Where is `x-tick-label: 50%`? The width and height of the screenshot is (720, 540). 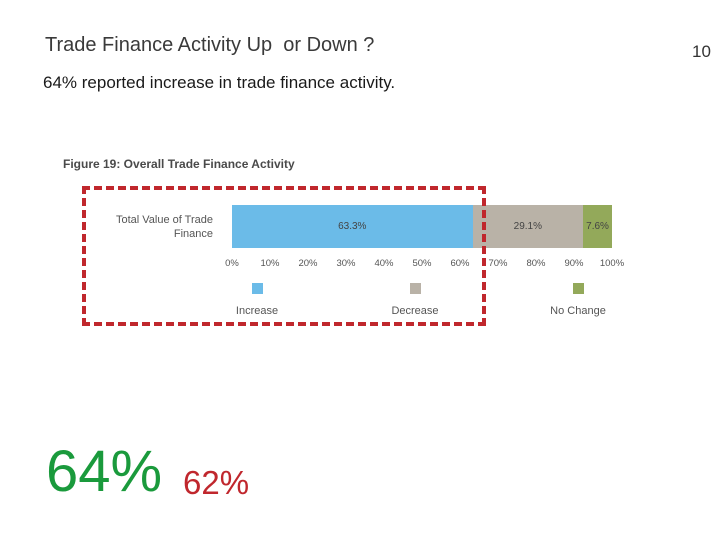 x-tick-label: 50% is located at coordinates (422, 263).